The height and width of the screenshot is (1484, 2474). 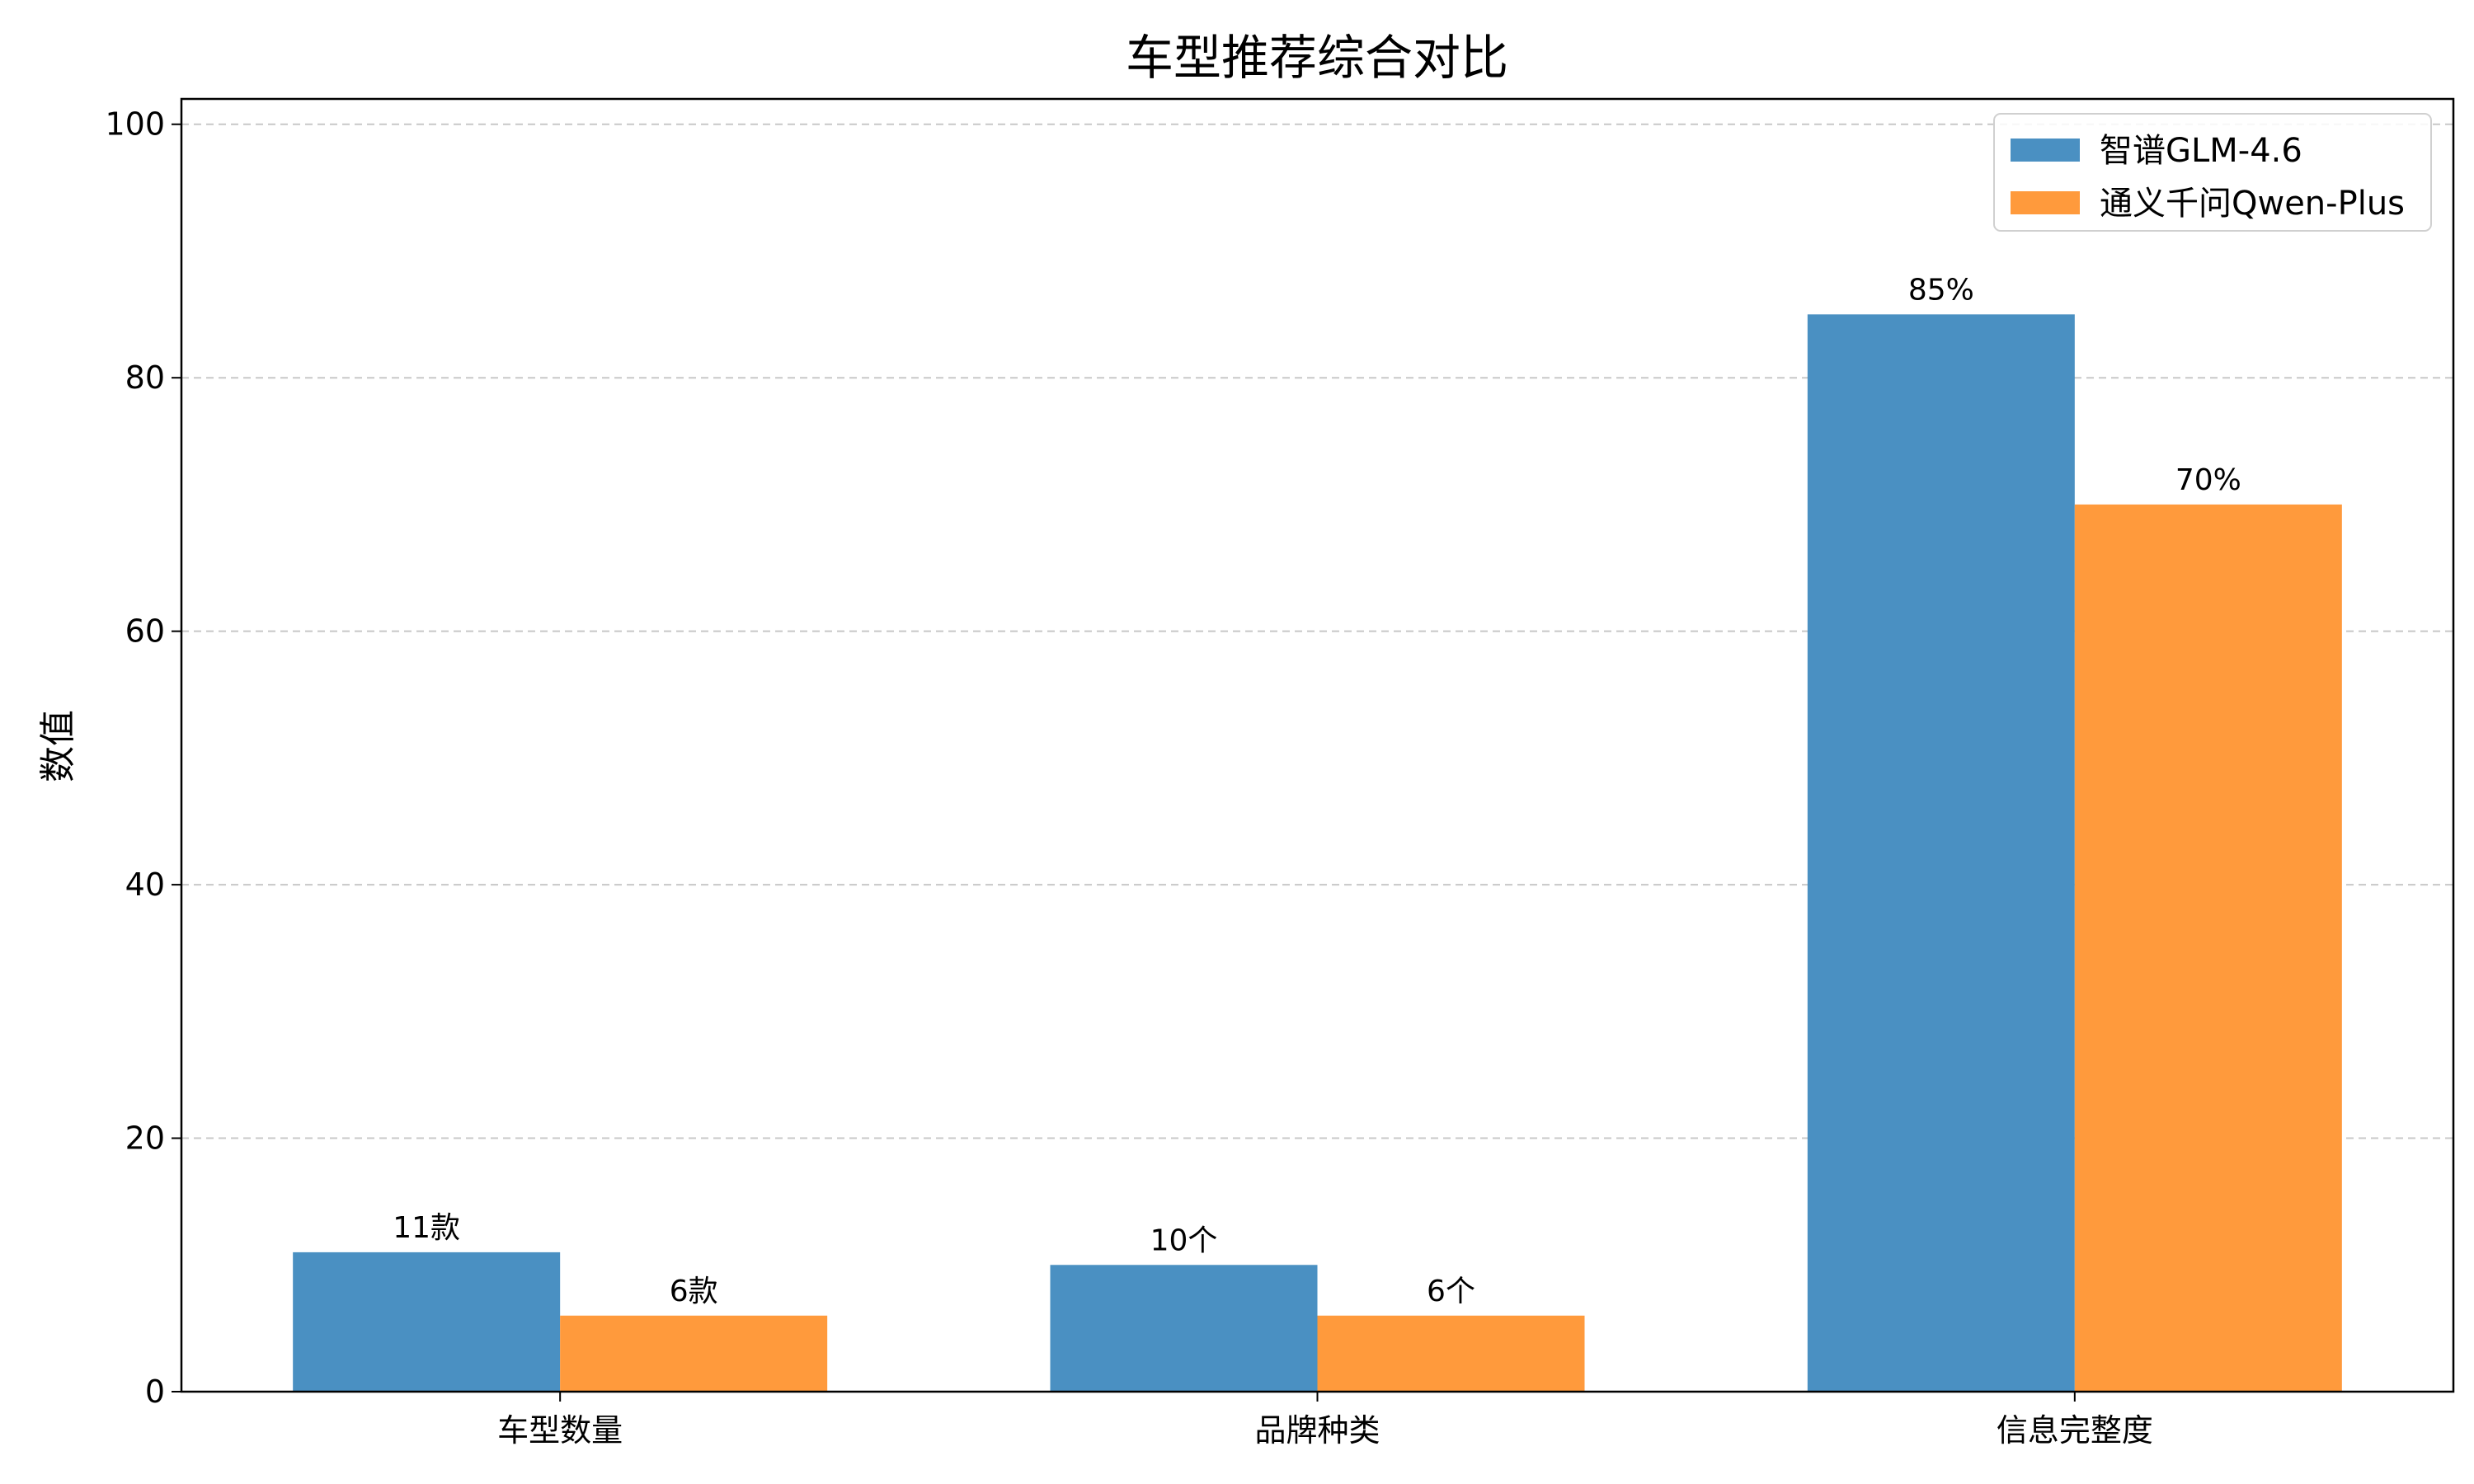 What do you see at coordinates (145, 377) in the screenshot?
I see `y-tick-label: 80` at bounding box center [145, 377].